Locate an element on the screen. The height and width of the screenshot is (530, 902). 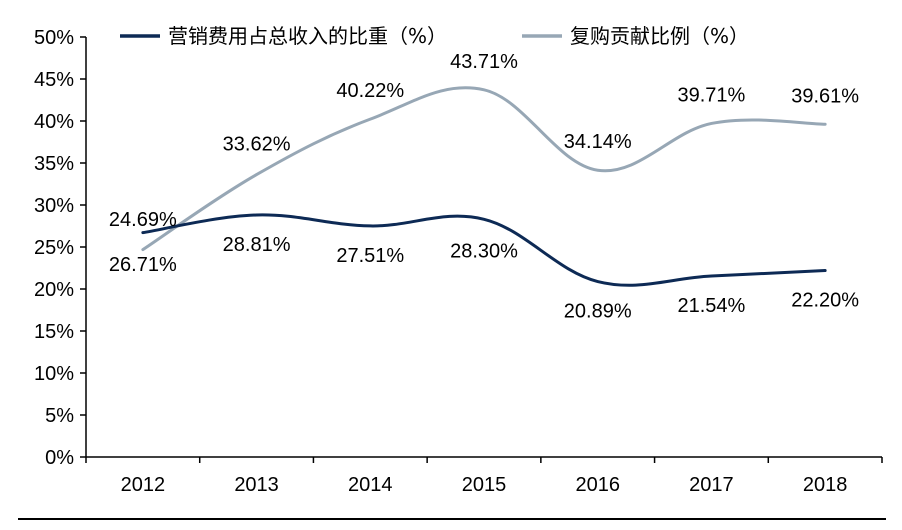
data-label-s0-4: 20.89% is located at coordinates (598, 312).